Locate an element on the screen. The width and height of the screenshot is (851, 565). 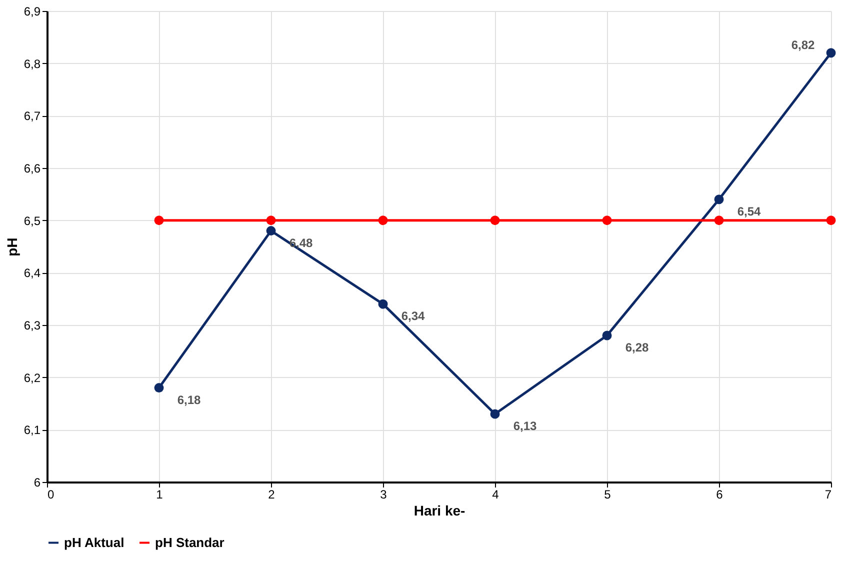
data-label: 6,28 is located at coordinates (637, 347).